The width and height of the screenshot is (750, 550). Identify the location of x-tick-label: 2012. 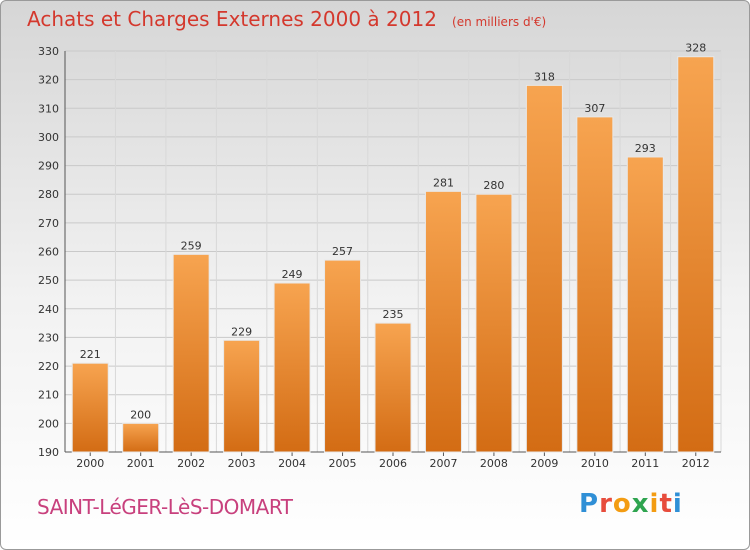
(696, 463).